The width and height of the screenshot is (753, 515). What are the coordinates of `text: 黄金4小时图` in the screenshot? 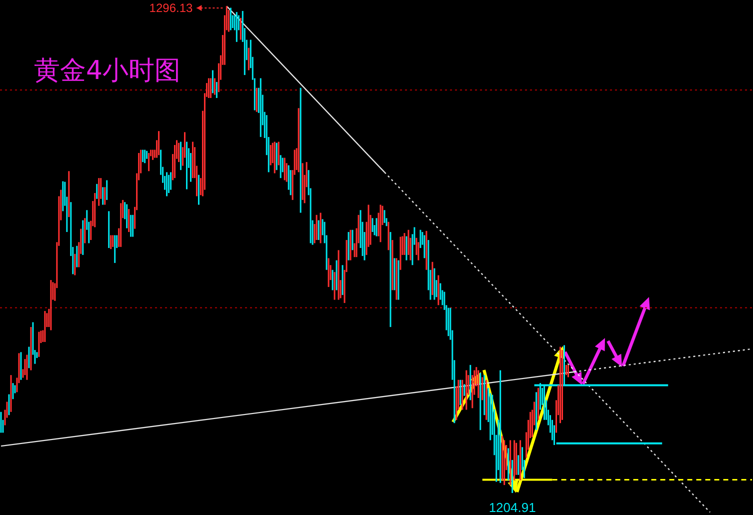 It's located at (107, 71).